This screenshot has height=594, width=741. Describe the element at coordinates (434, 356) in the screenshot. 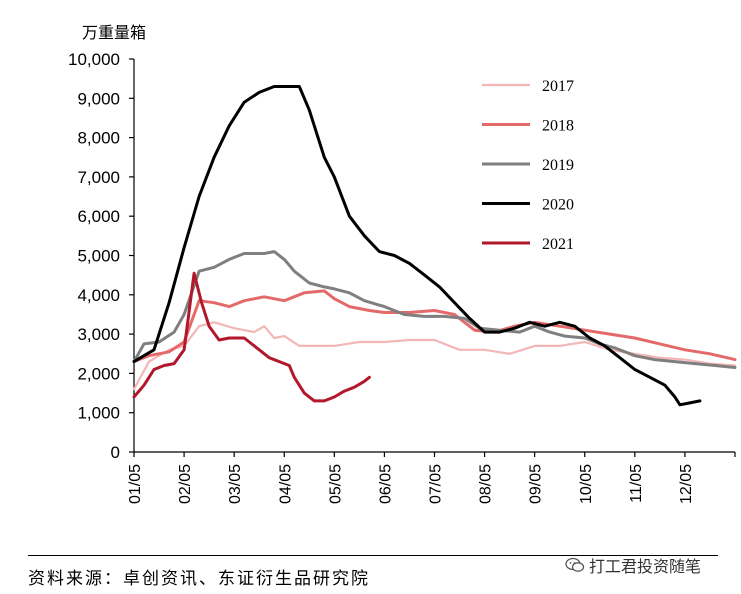

I see `series-line-2017` at that location.